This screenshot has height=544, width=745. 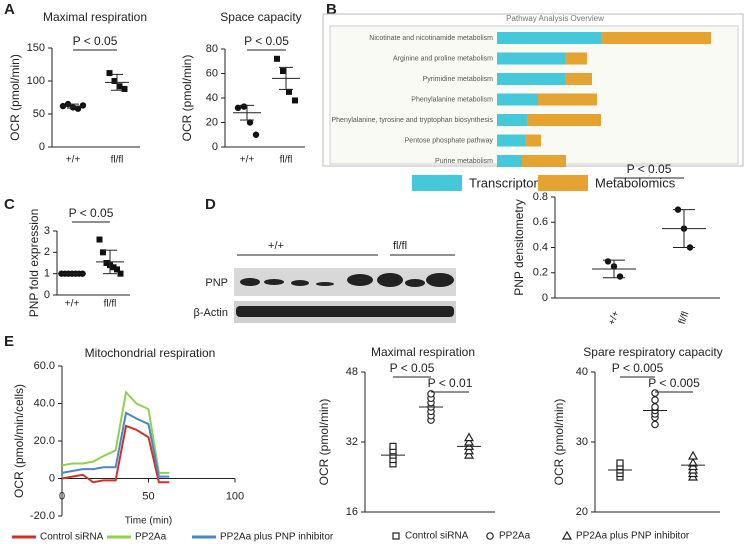 I want to click on category-label: Pentose phosphate pathway, so click(x=449, y=140).